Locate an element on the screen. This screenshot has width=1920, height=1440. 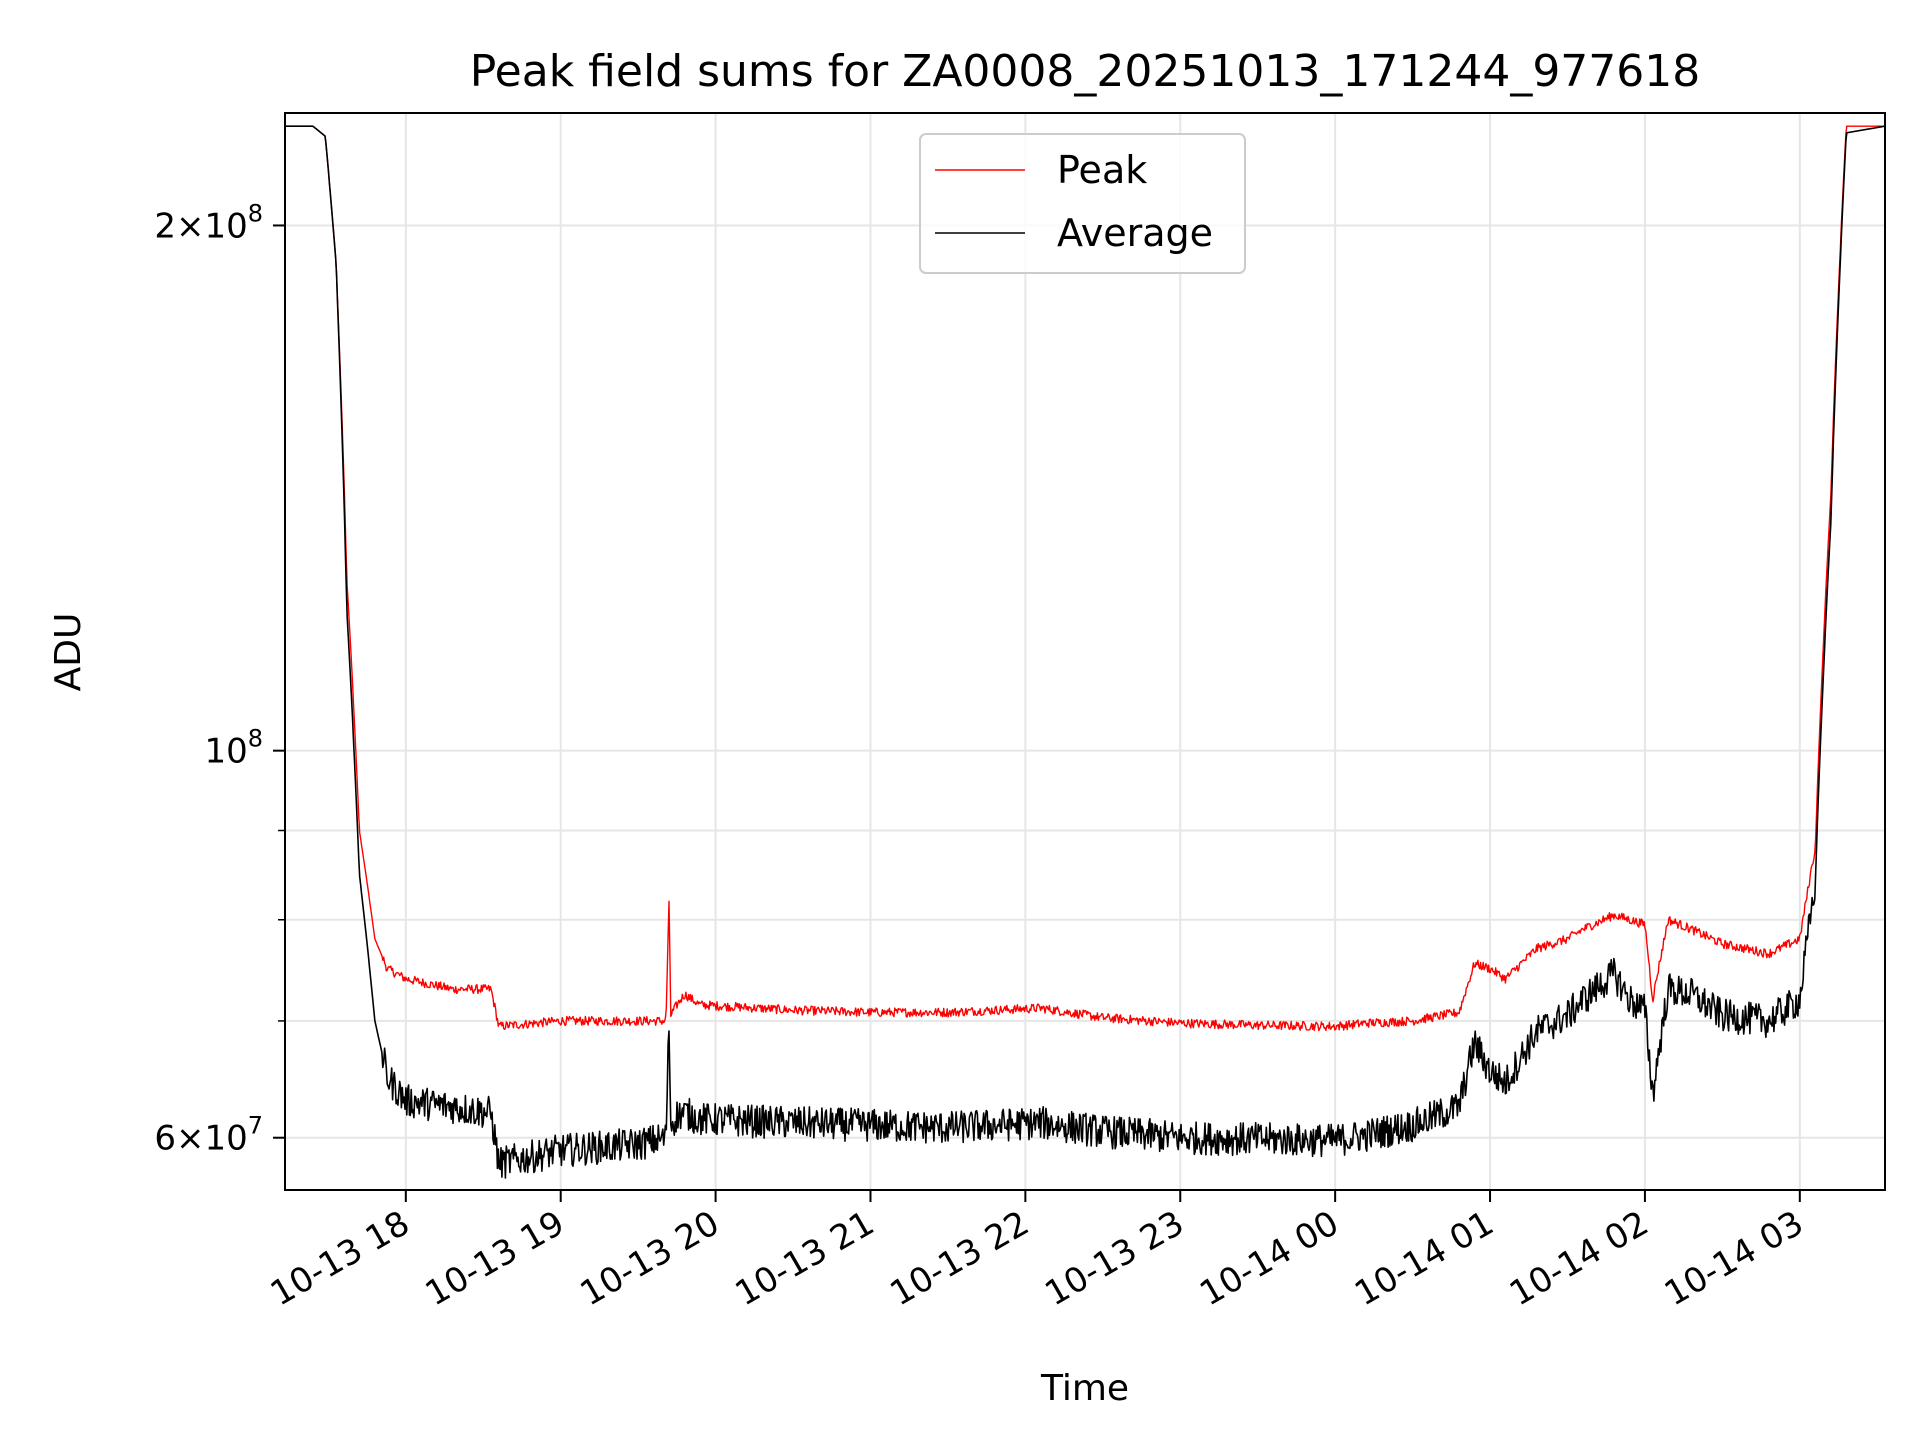
legend-label-average: Average is located at coordinates (1135, 233).